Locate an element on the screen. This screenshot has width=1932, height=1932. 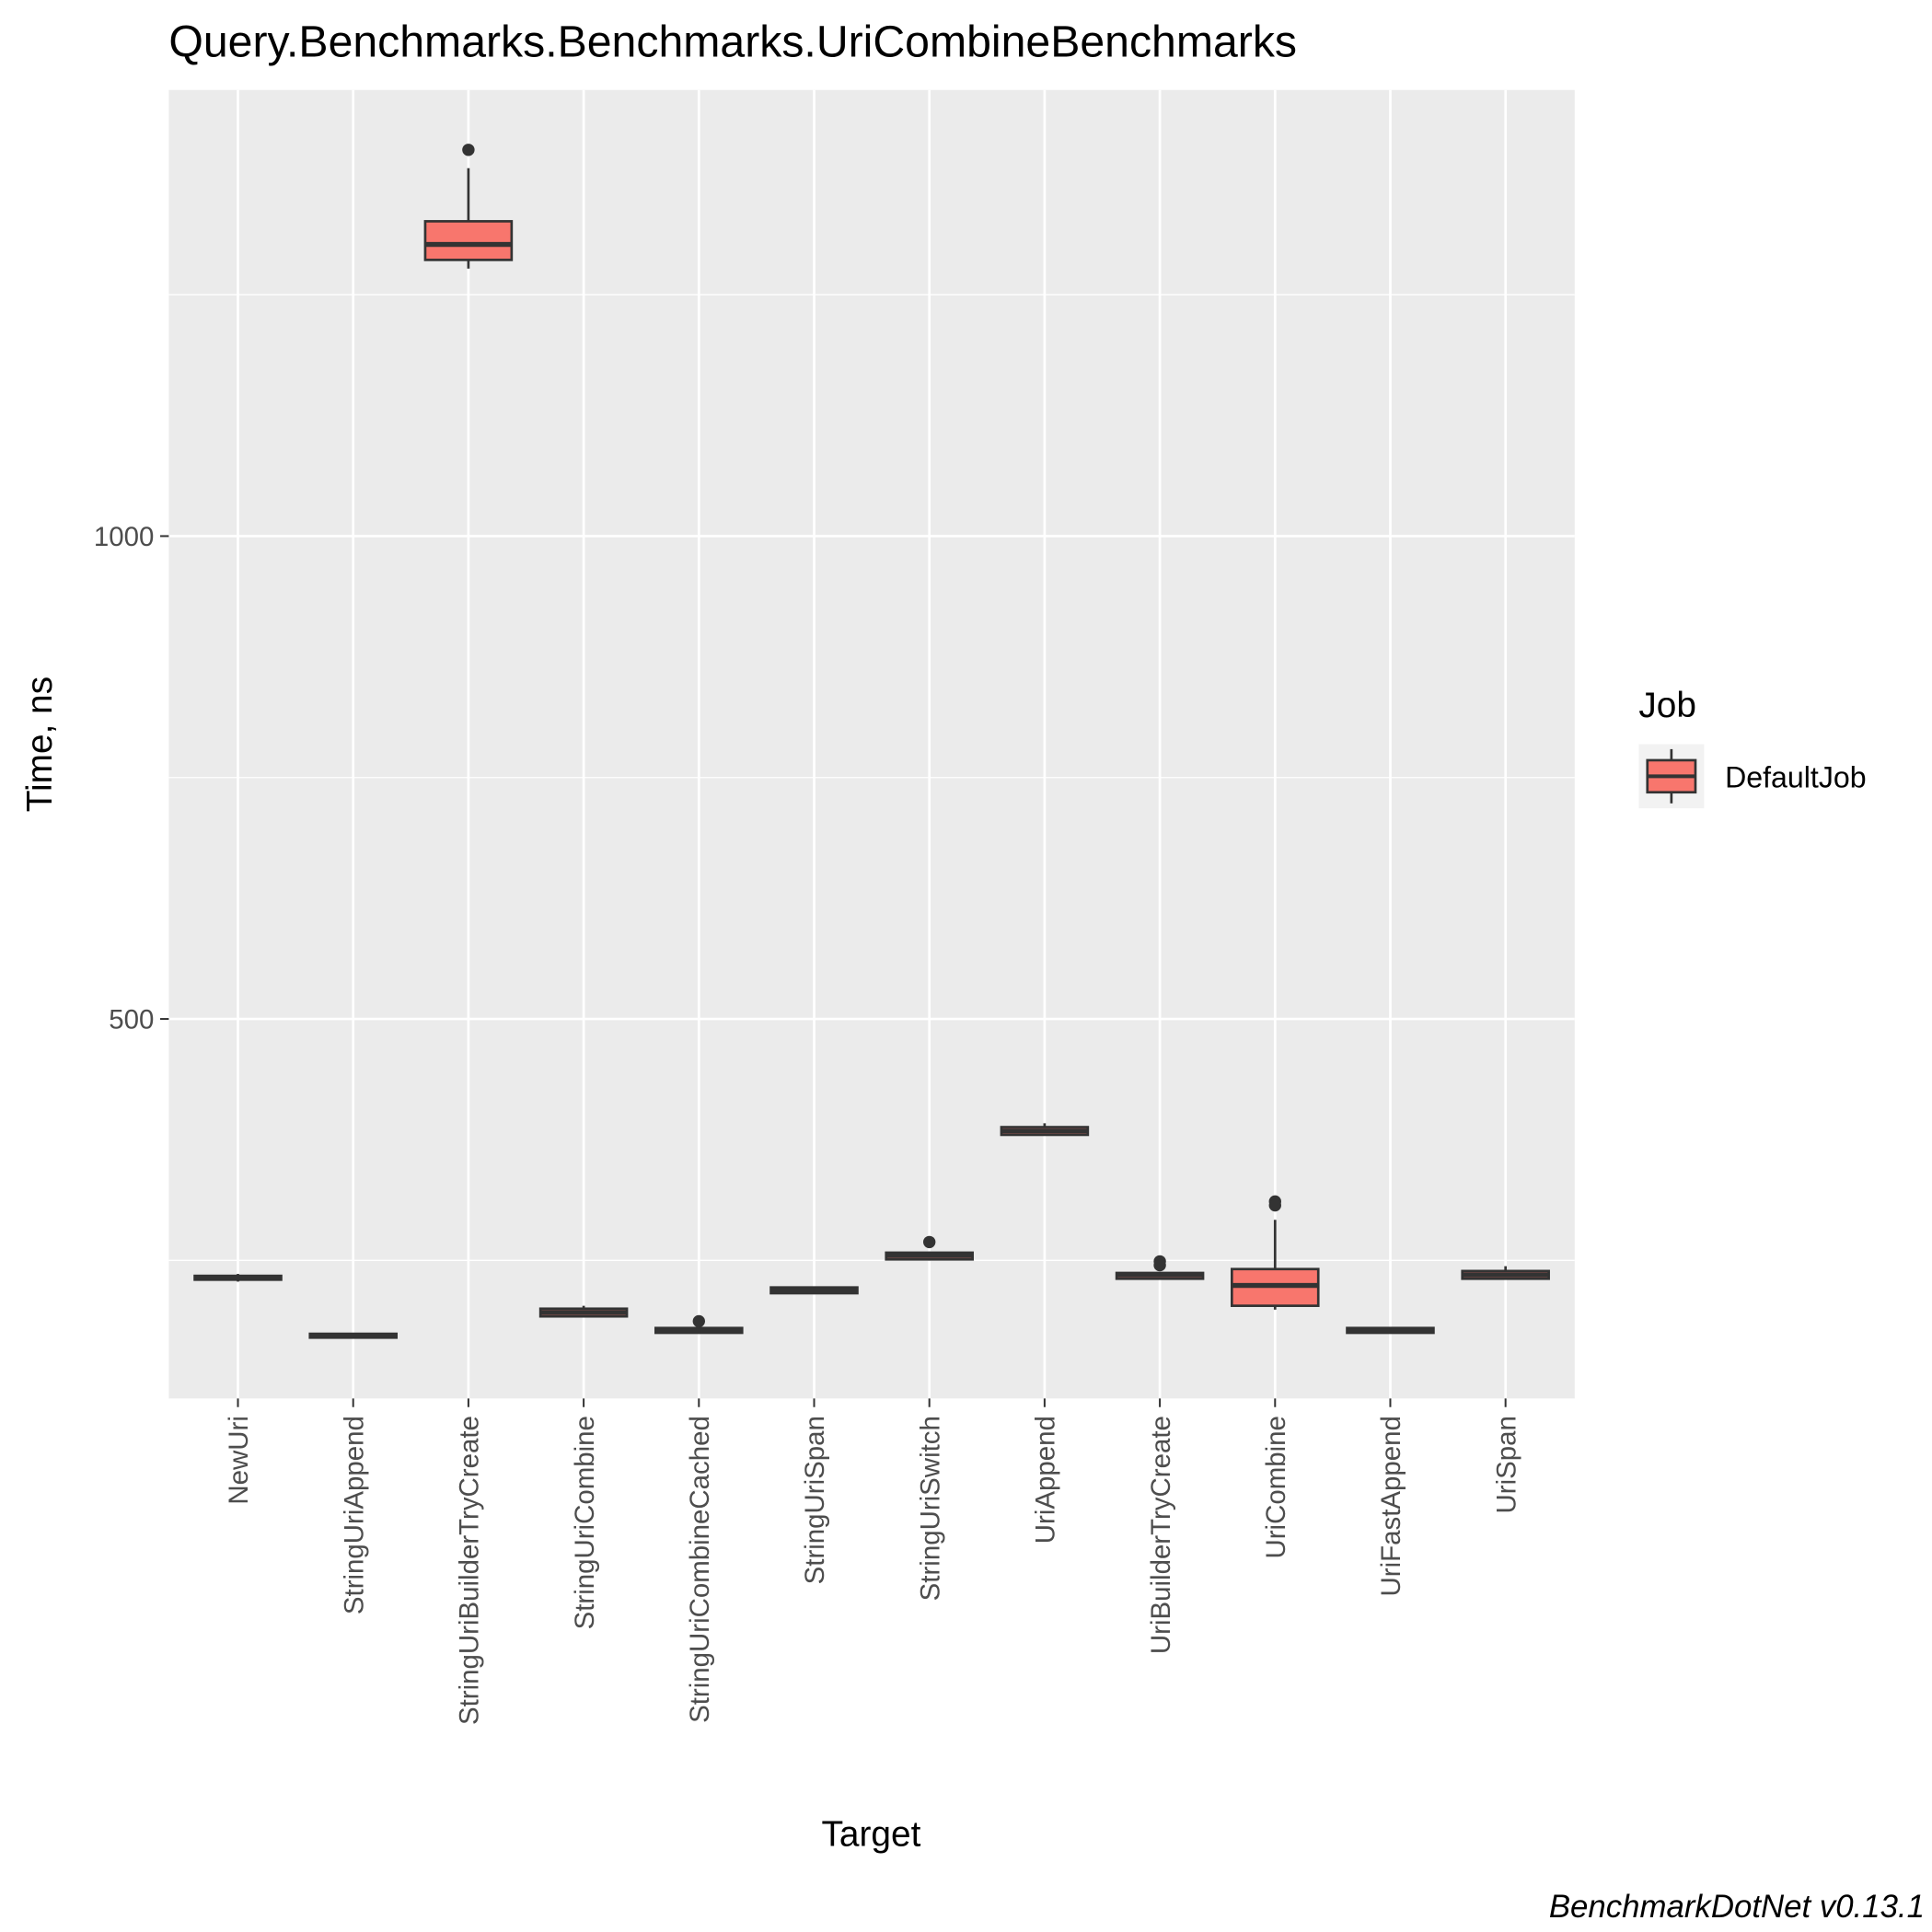
x-tick-label: StringUriSwitch is located at coordinates (930, 1509).